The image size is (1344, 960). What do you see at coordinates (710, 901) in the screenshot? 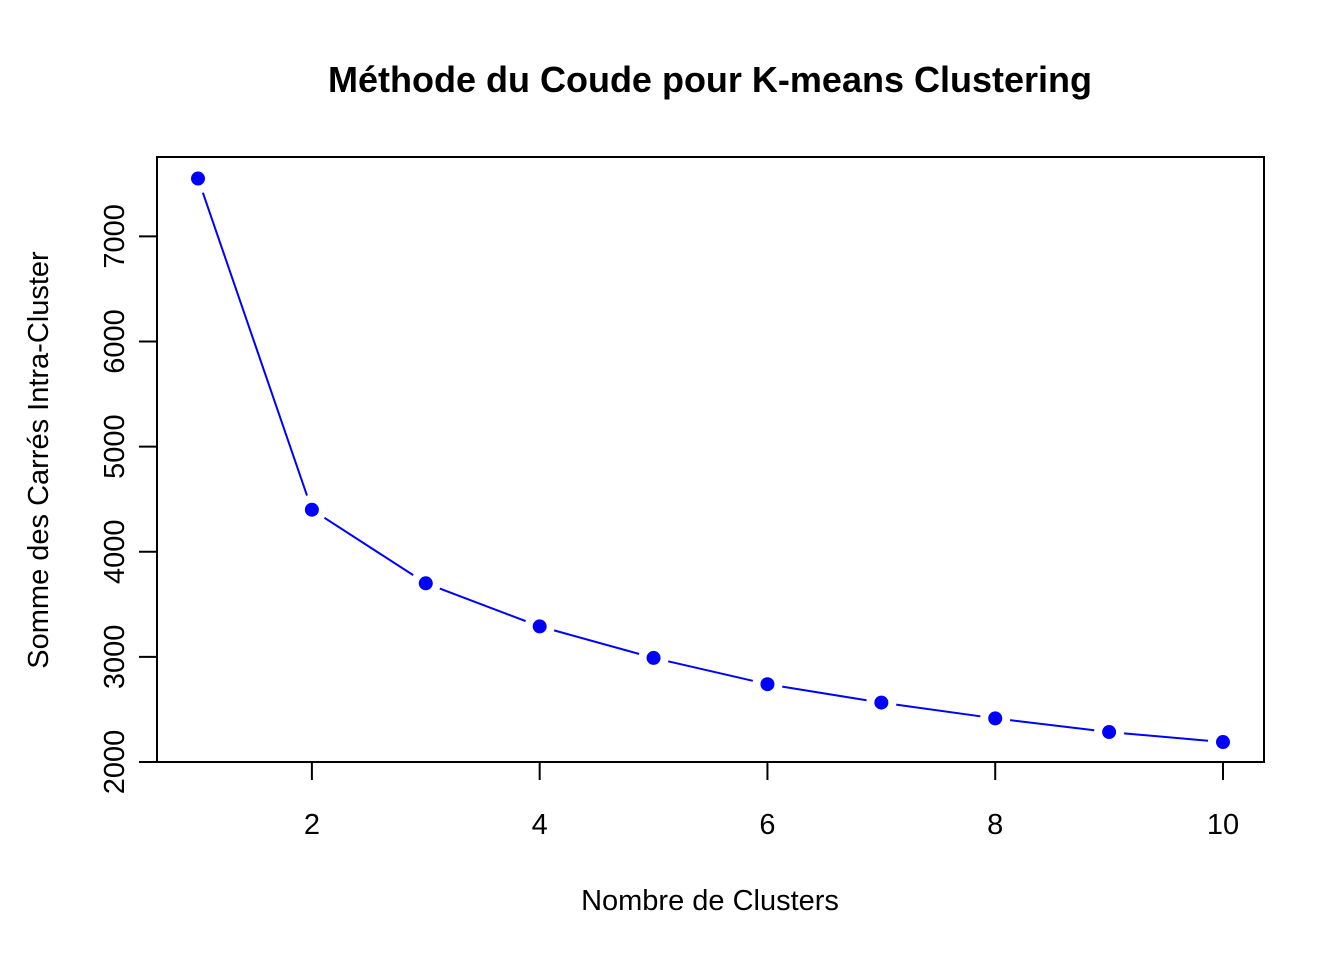
I see `x-axis-label: Nombre de Clusters` at bounding box center [710, 901].